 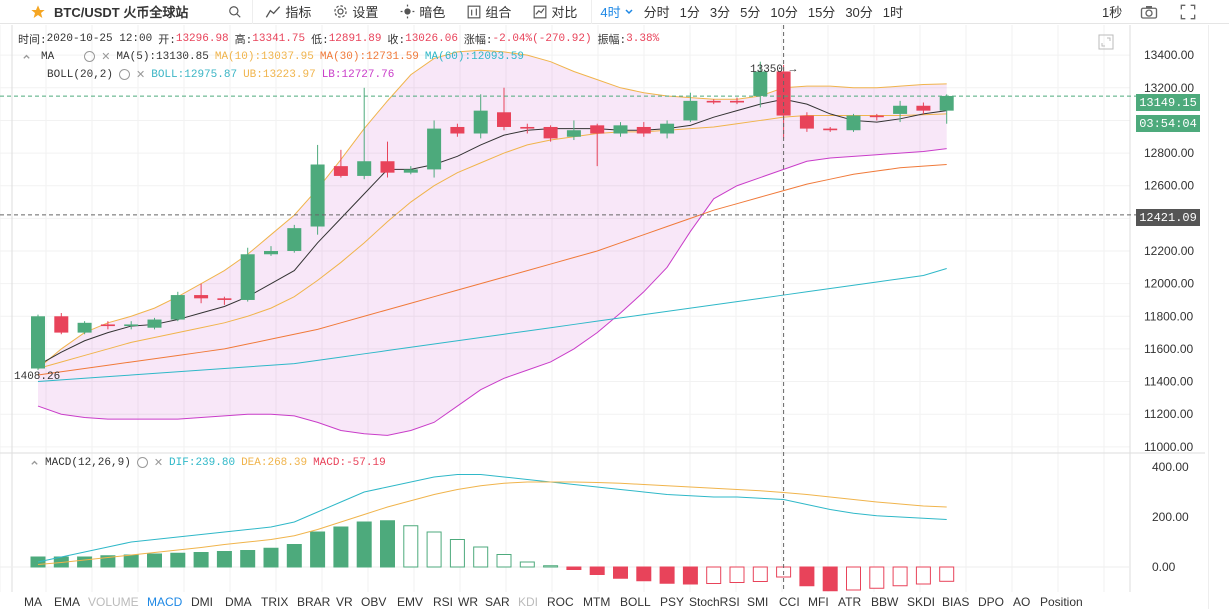 What do you see at coordinates (408, 11) in the screenshot?
I see `sun-icon` at bounding box center [408, 11].